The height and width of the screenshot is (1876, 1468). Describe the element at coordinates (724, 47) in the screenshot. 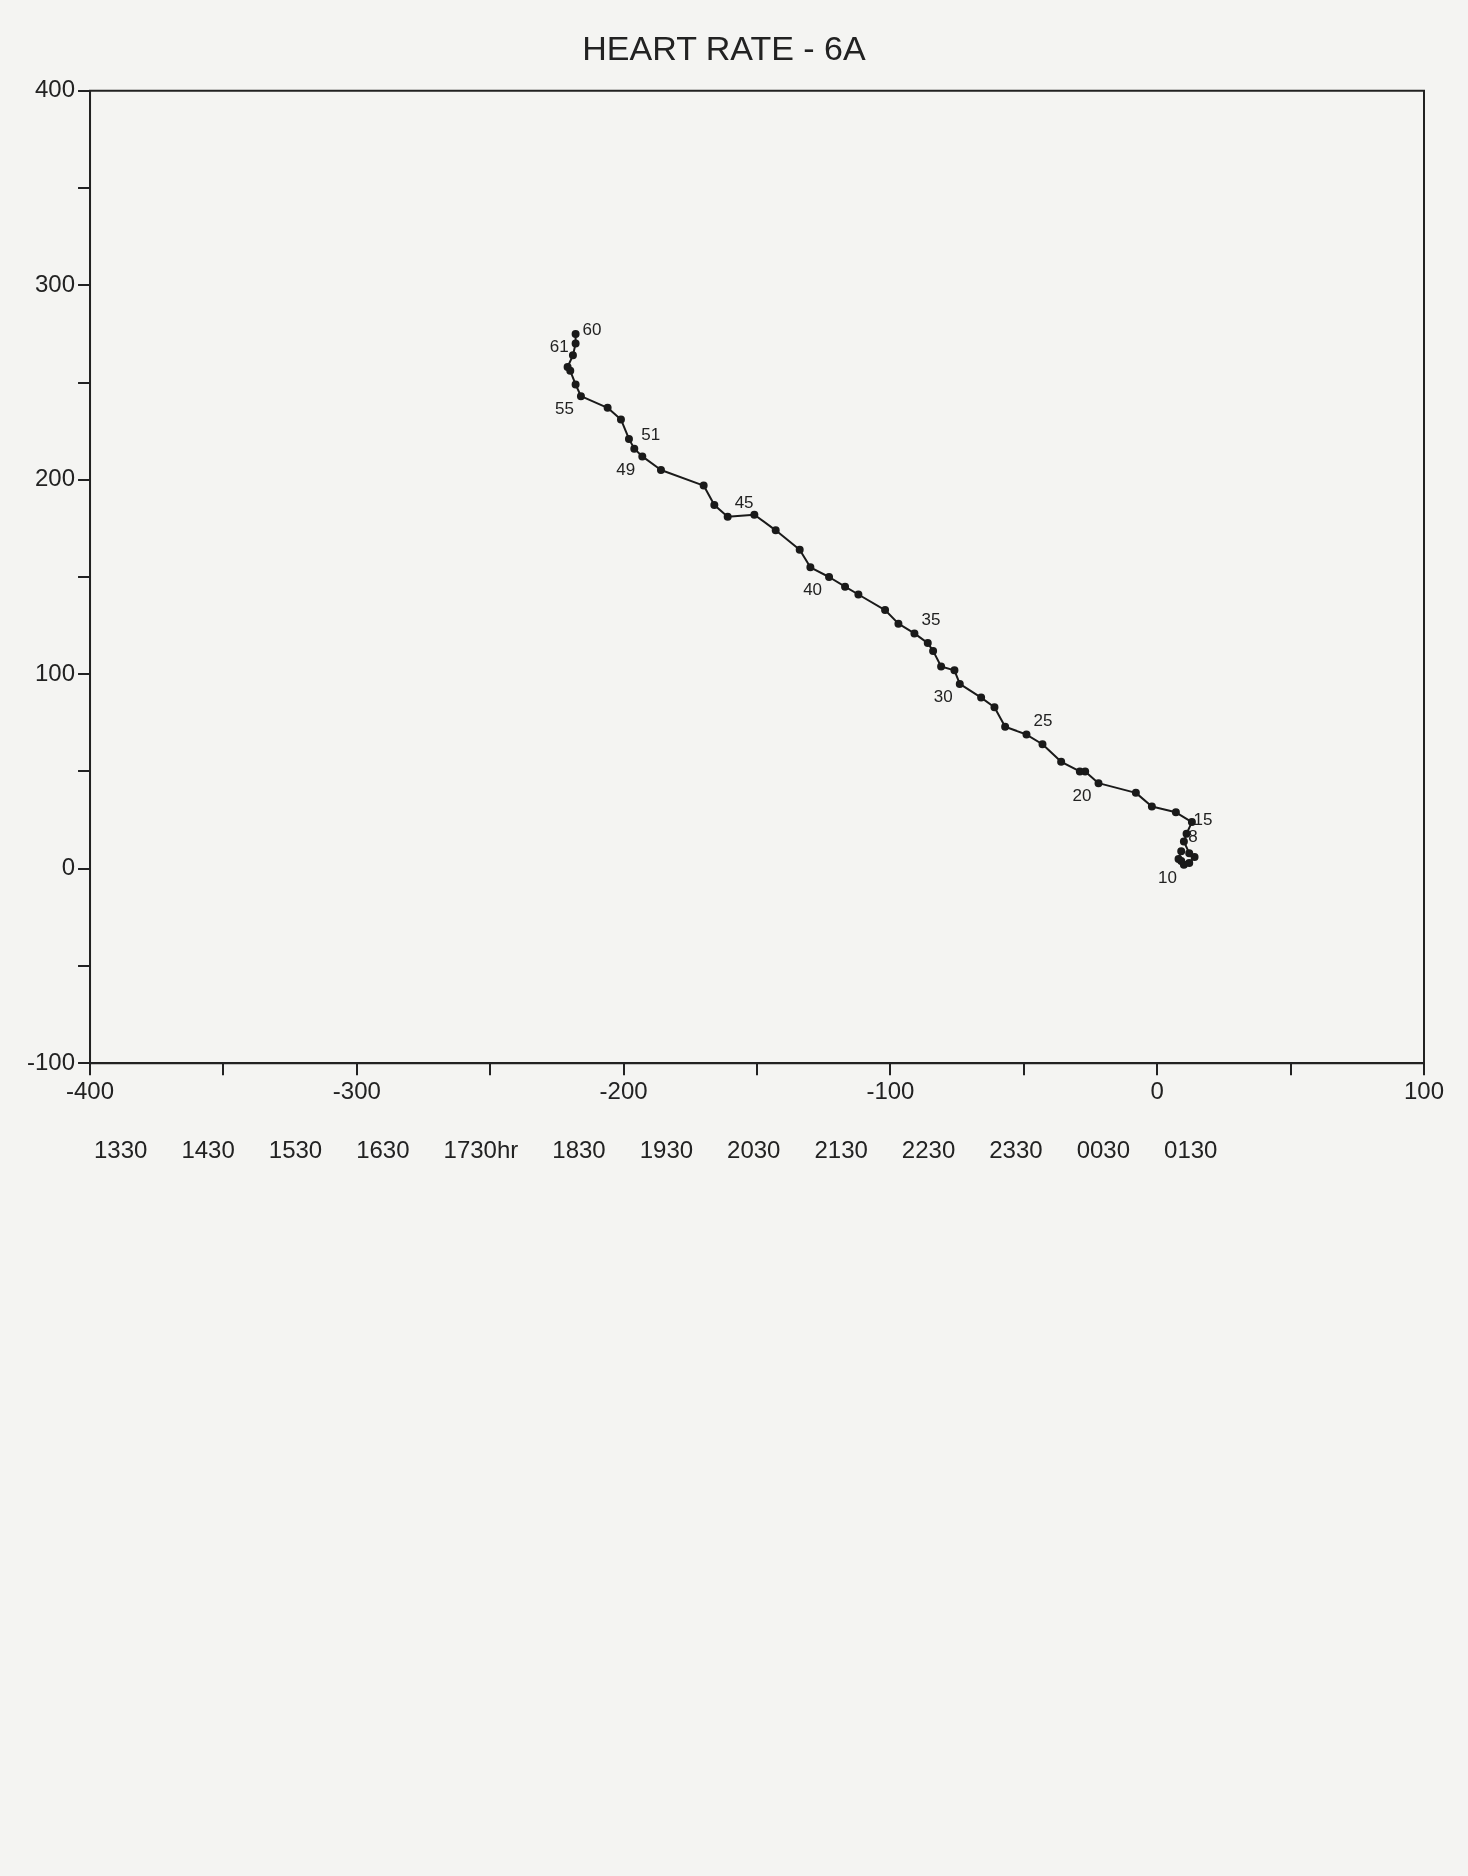

I see `chart-title: HEART RATE - 6A` at that location.